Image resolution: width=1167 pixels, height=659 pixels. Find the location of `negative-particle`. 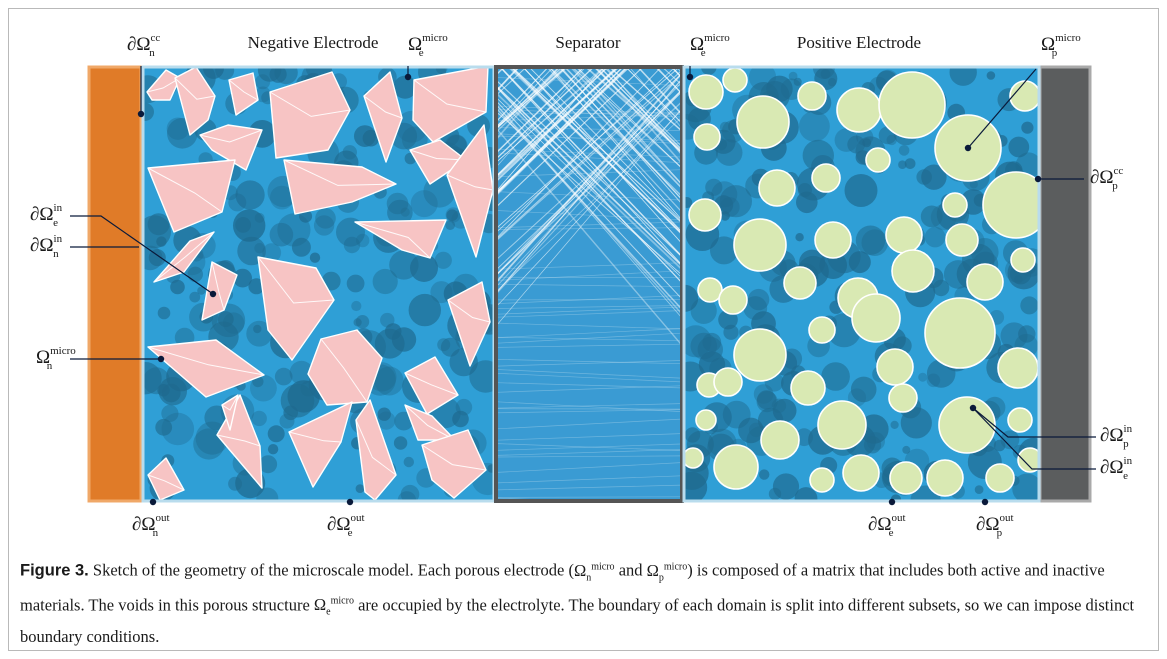

negative-particle is located at coordinates (454, 464).